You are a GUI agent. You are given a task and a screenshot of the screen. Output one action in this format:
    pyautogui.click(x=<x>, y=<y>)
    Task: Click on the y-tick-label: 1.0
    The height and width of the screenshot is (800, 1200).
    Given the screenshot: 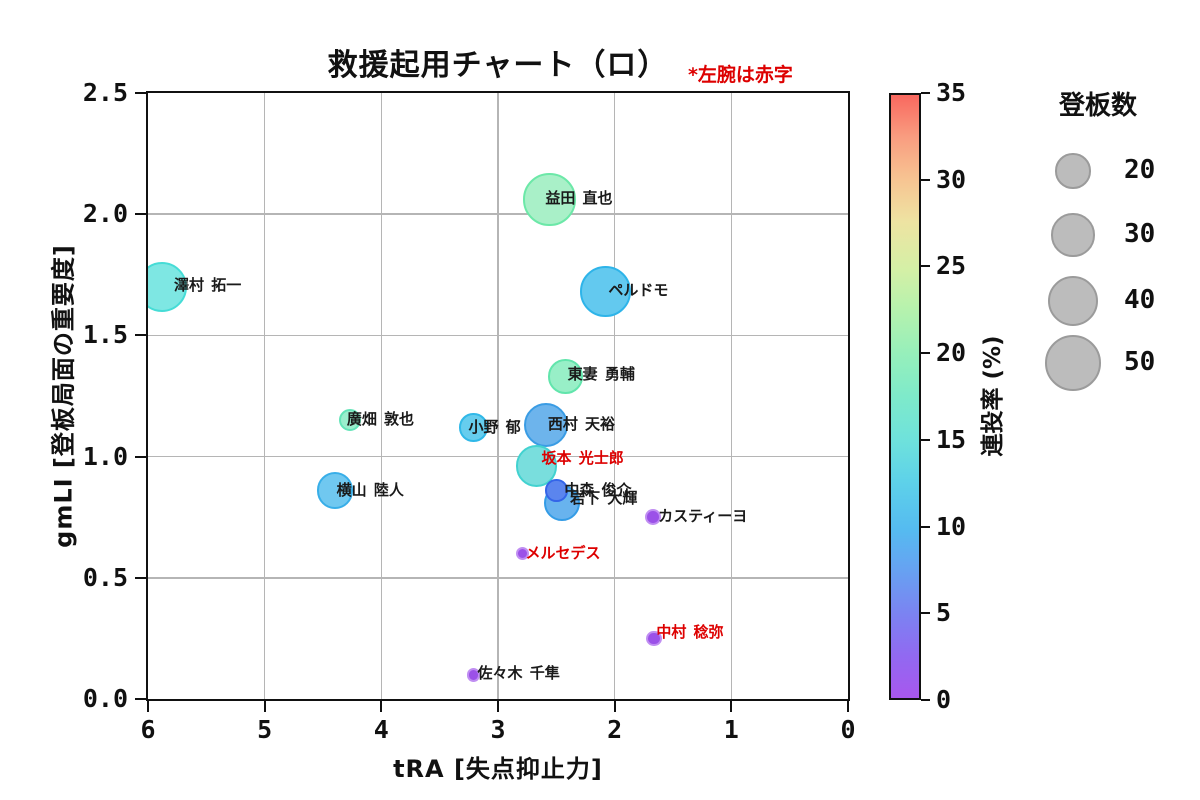 What is the action you would take?
    pyautogui.click(x=105, y=456)
    